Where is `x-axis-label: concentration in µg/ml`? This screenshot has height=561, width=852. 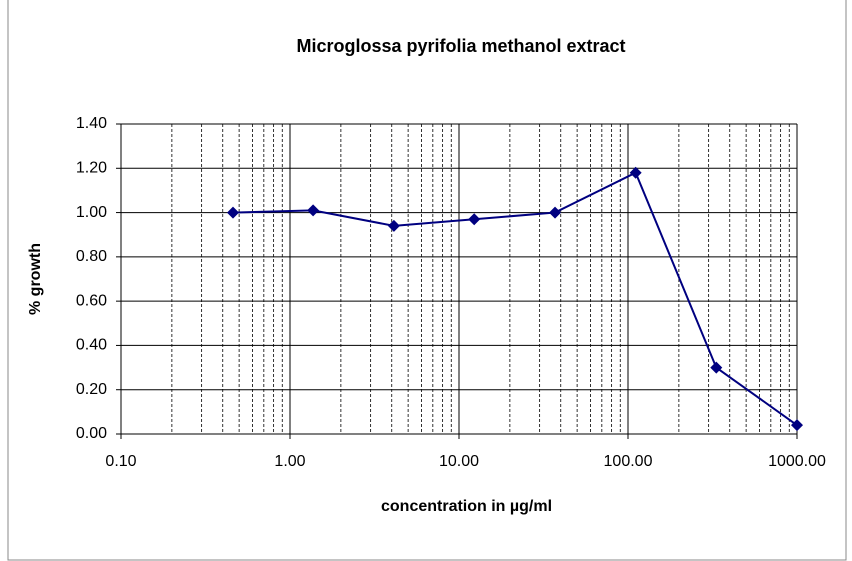 x-axis-label: concentration in µg/ml is located at coordinates (466, 506).